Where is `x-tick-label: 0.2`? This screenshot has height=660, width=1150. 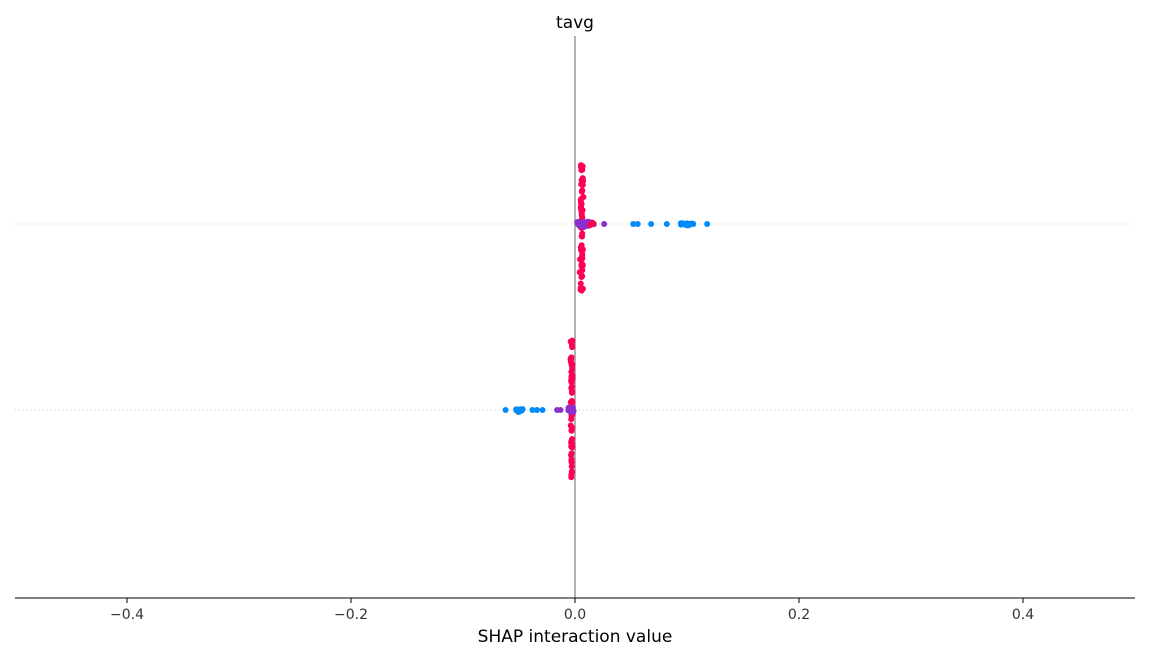 x-tick-label: 0.2 is located at coordinates (799, 615).